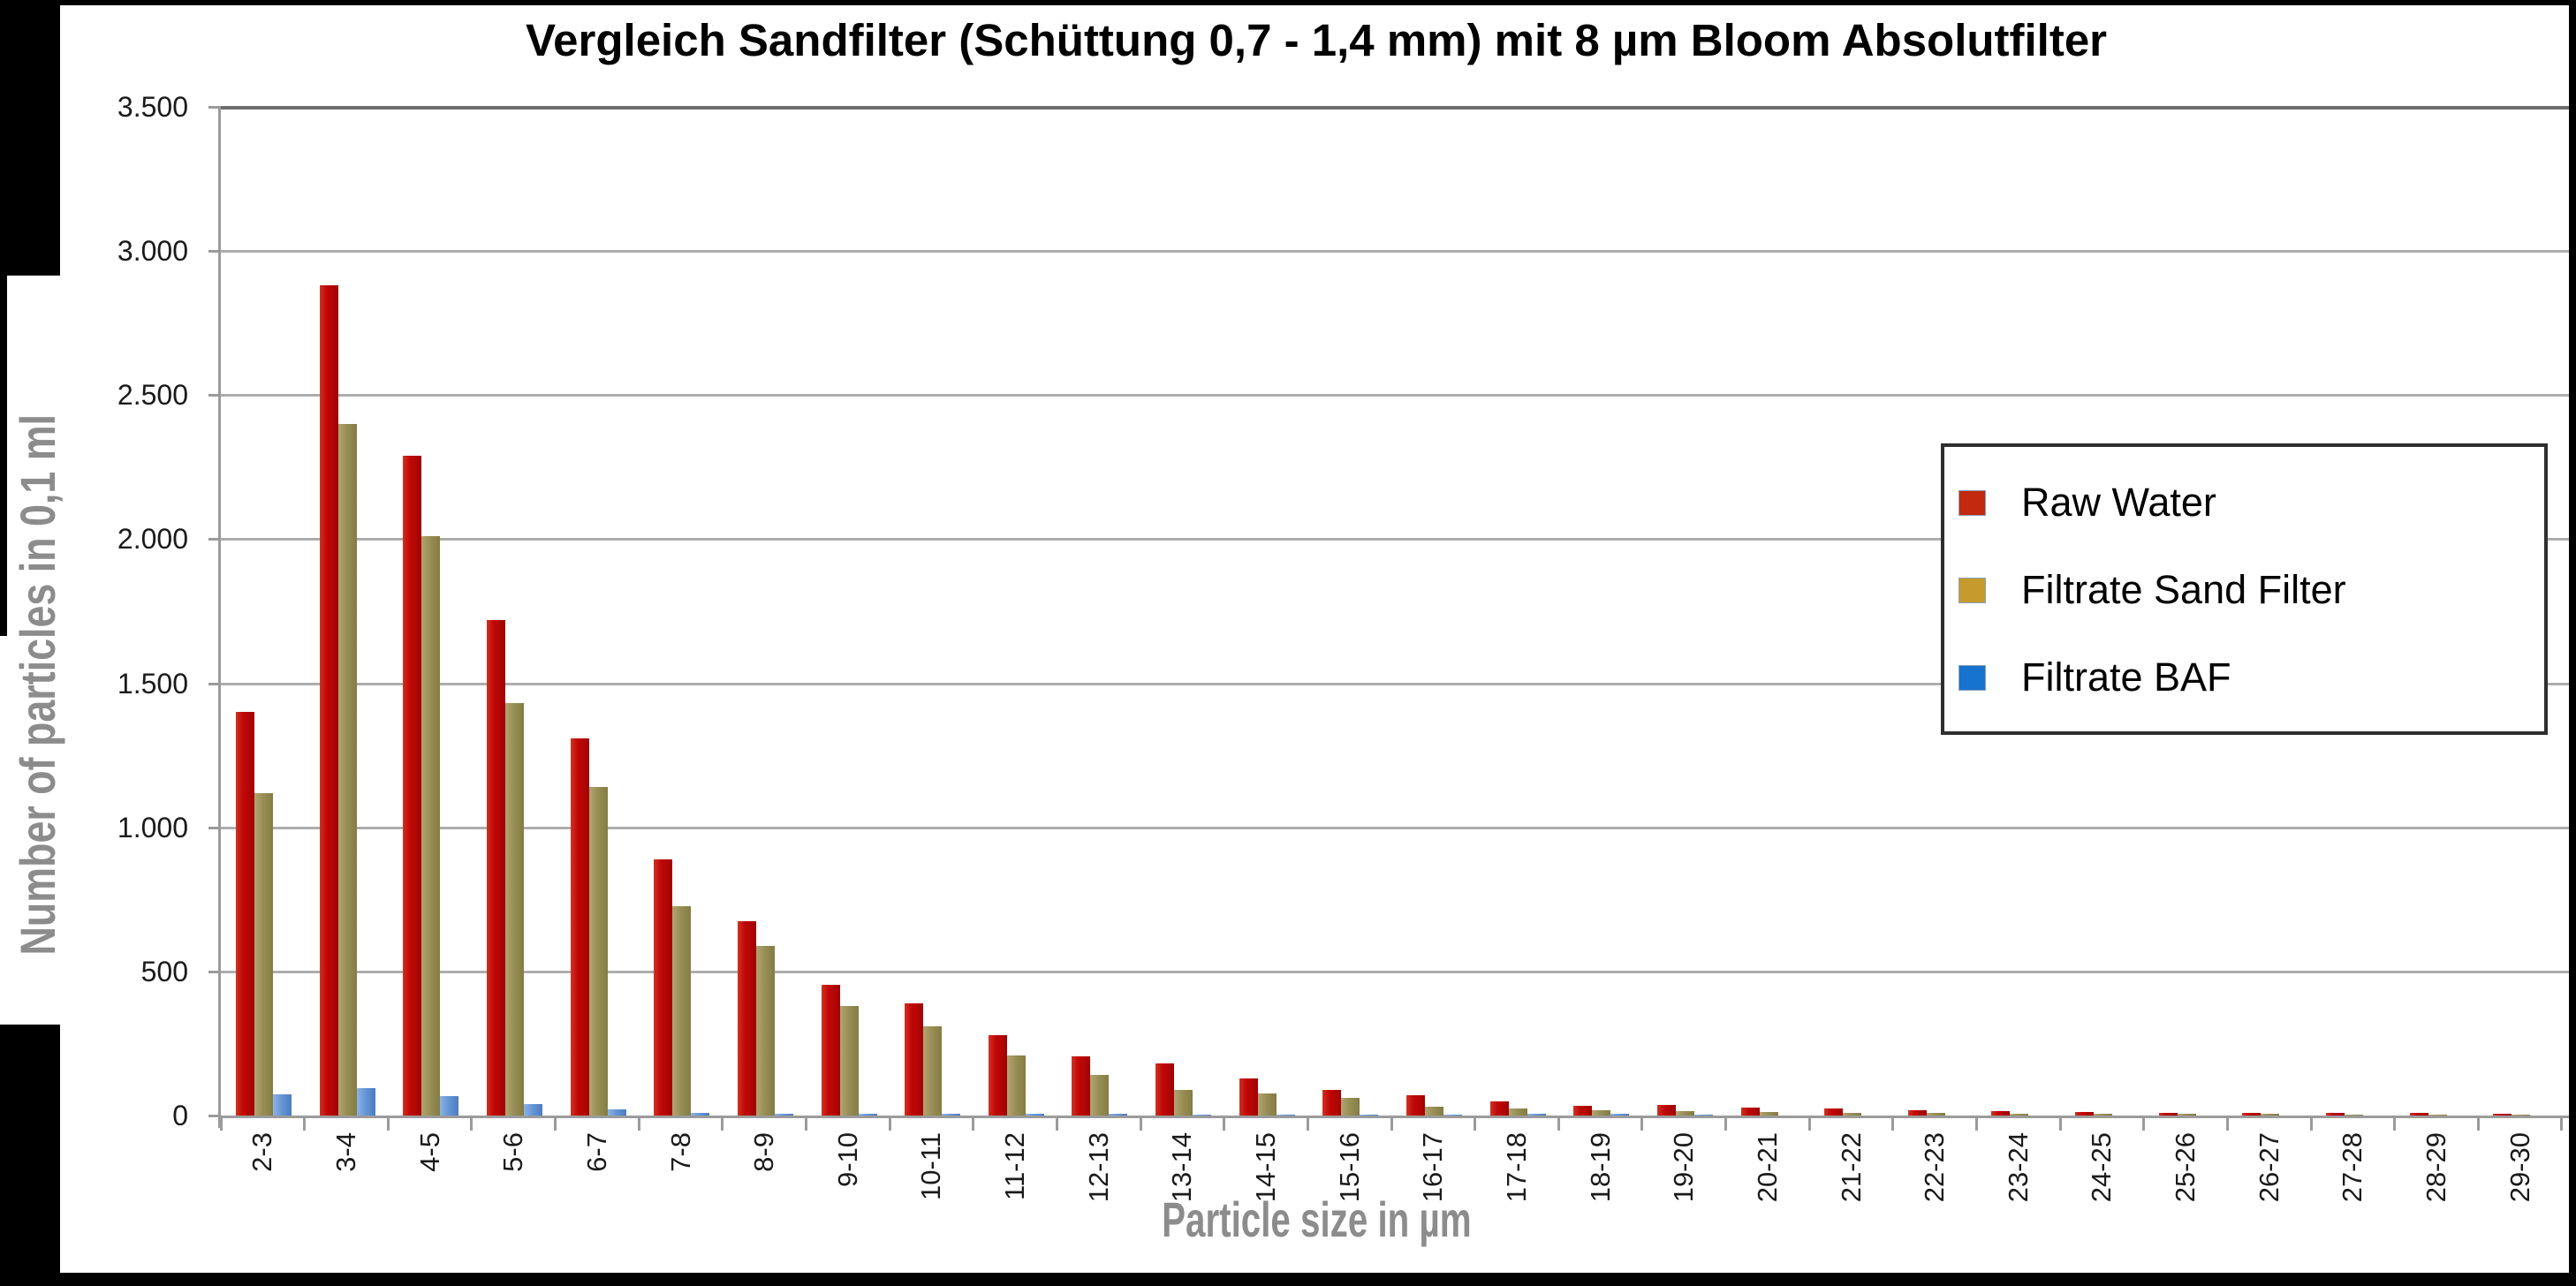 The height and width of the screenshot is (1286, 2576). What do you see at coordinates (152, 827) in the screenshot?
I see `y-tick-label: 1.000` at bounding box center [152, 827].